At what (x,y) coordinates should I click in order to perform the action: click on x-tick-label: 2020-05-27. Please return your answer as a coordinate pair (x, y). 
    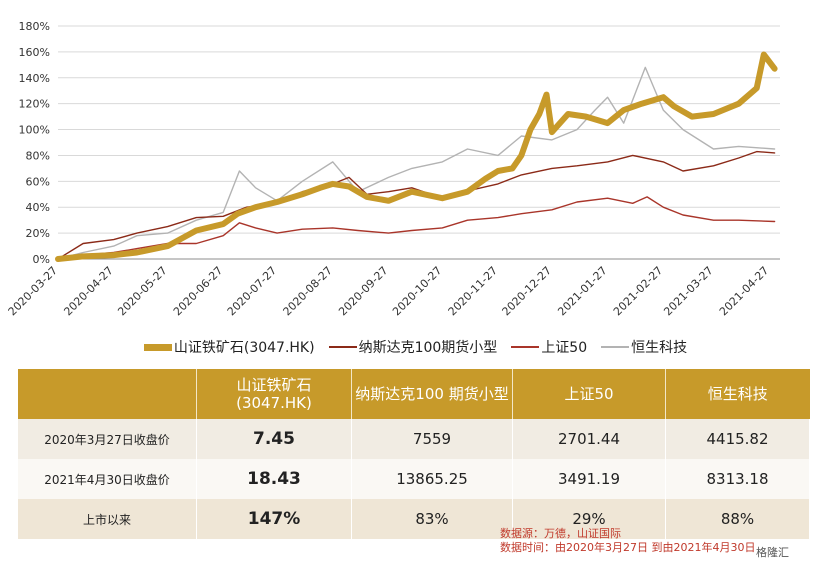
    Looking at the image, I should click on (142, 291).